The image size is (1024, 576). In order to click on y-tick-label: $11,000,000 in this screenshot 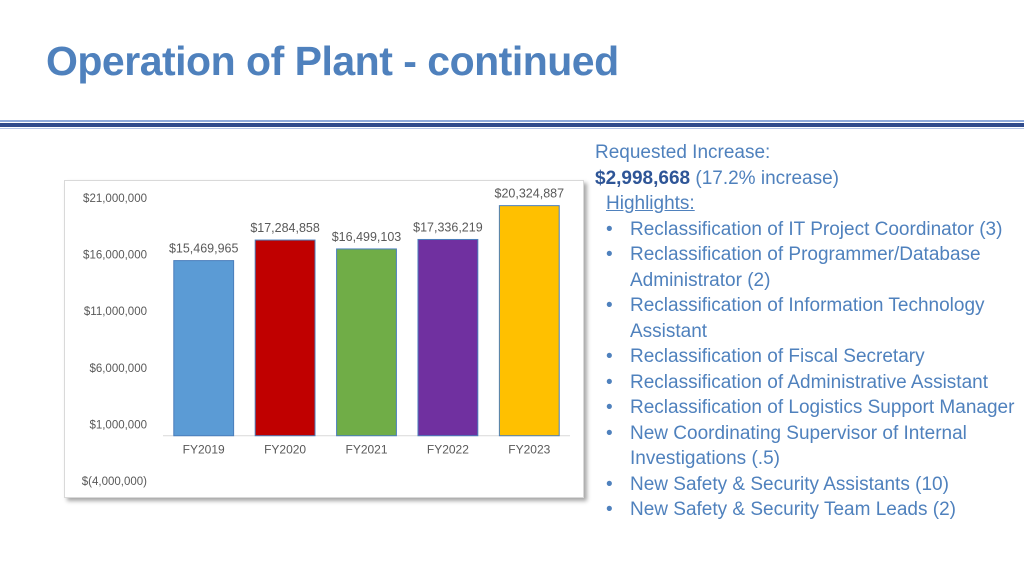, I will do `click(115, 312)`.